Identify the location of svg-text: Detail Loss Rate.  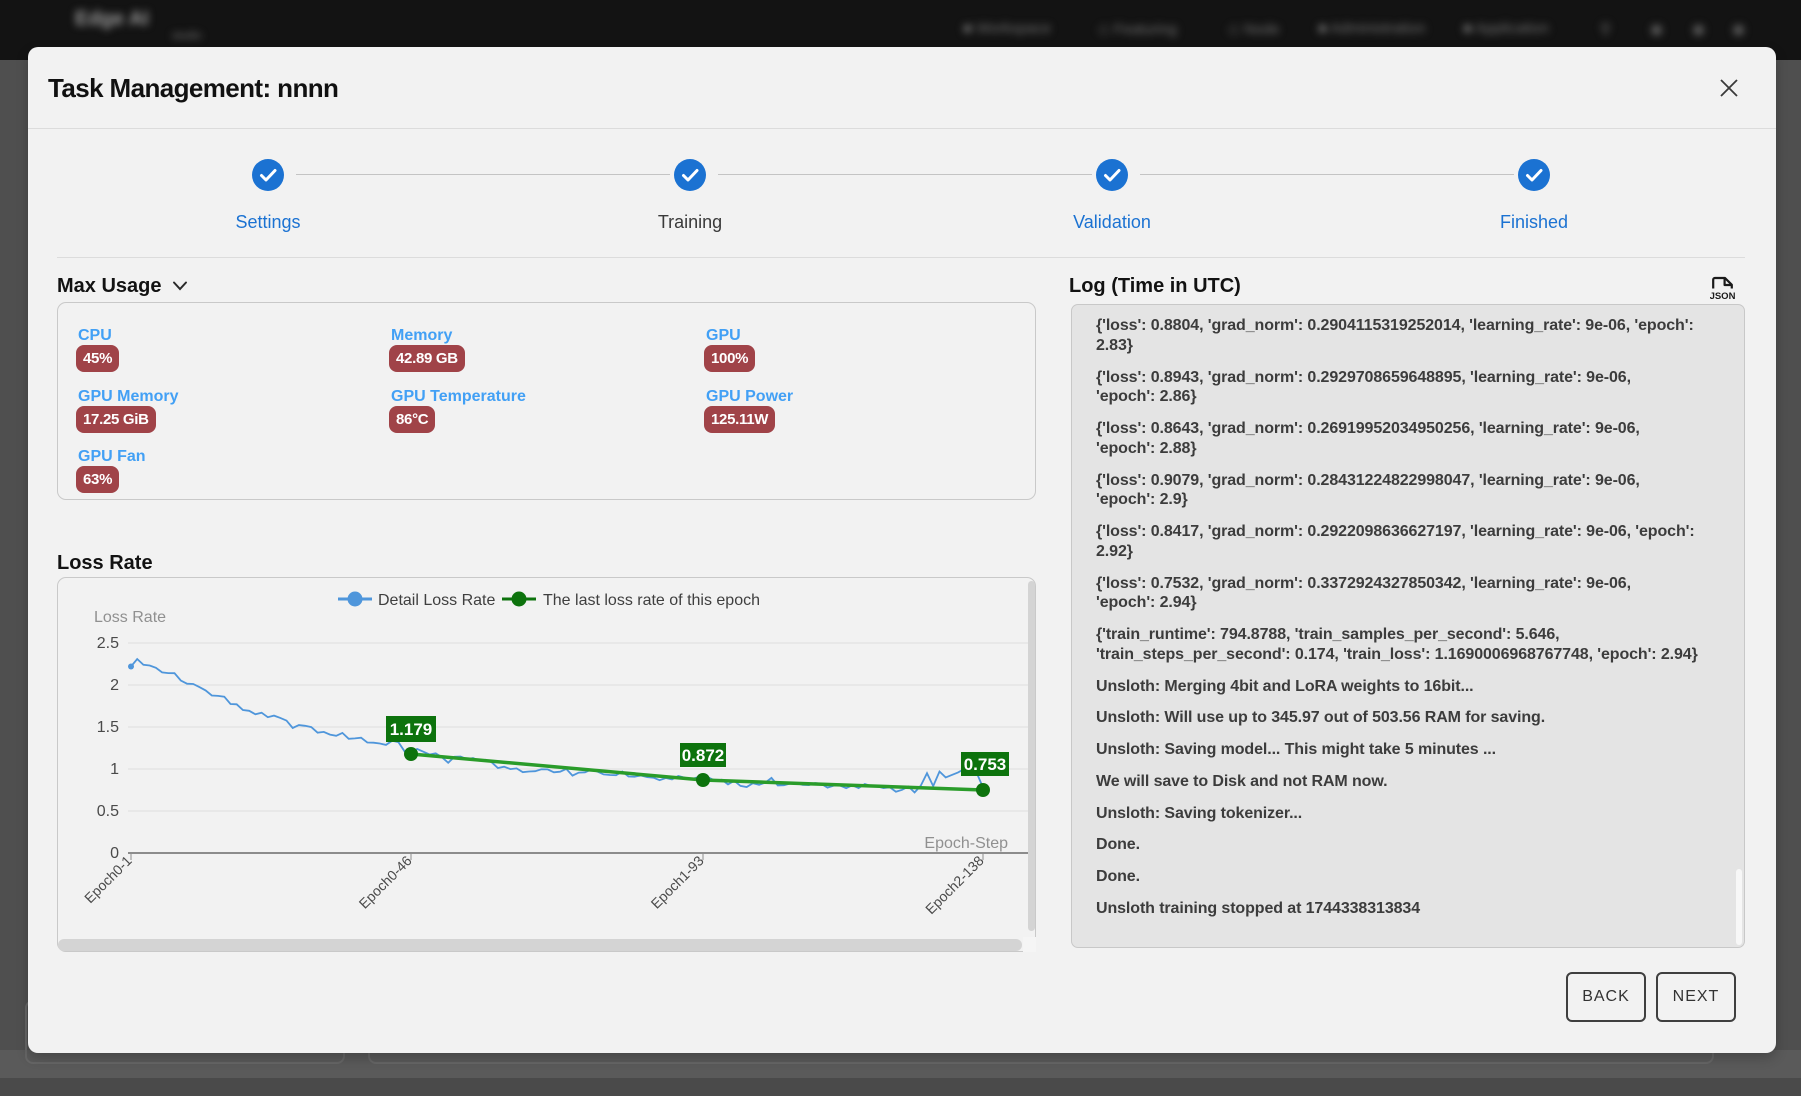
(436, 600).